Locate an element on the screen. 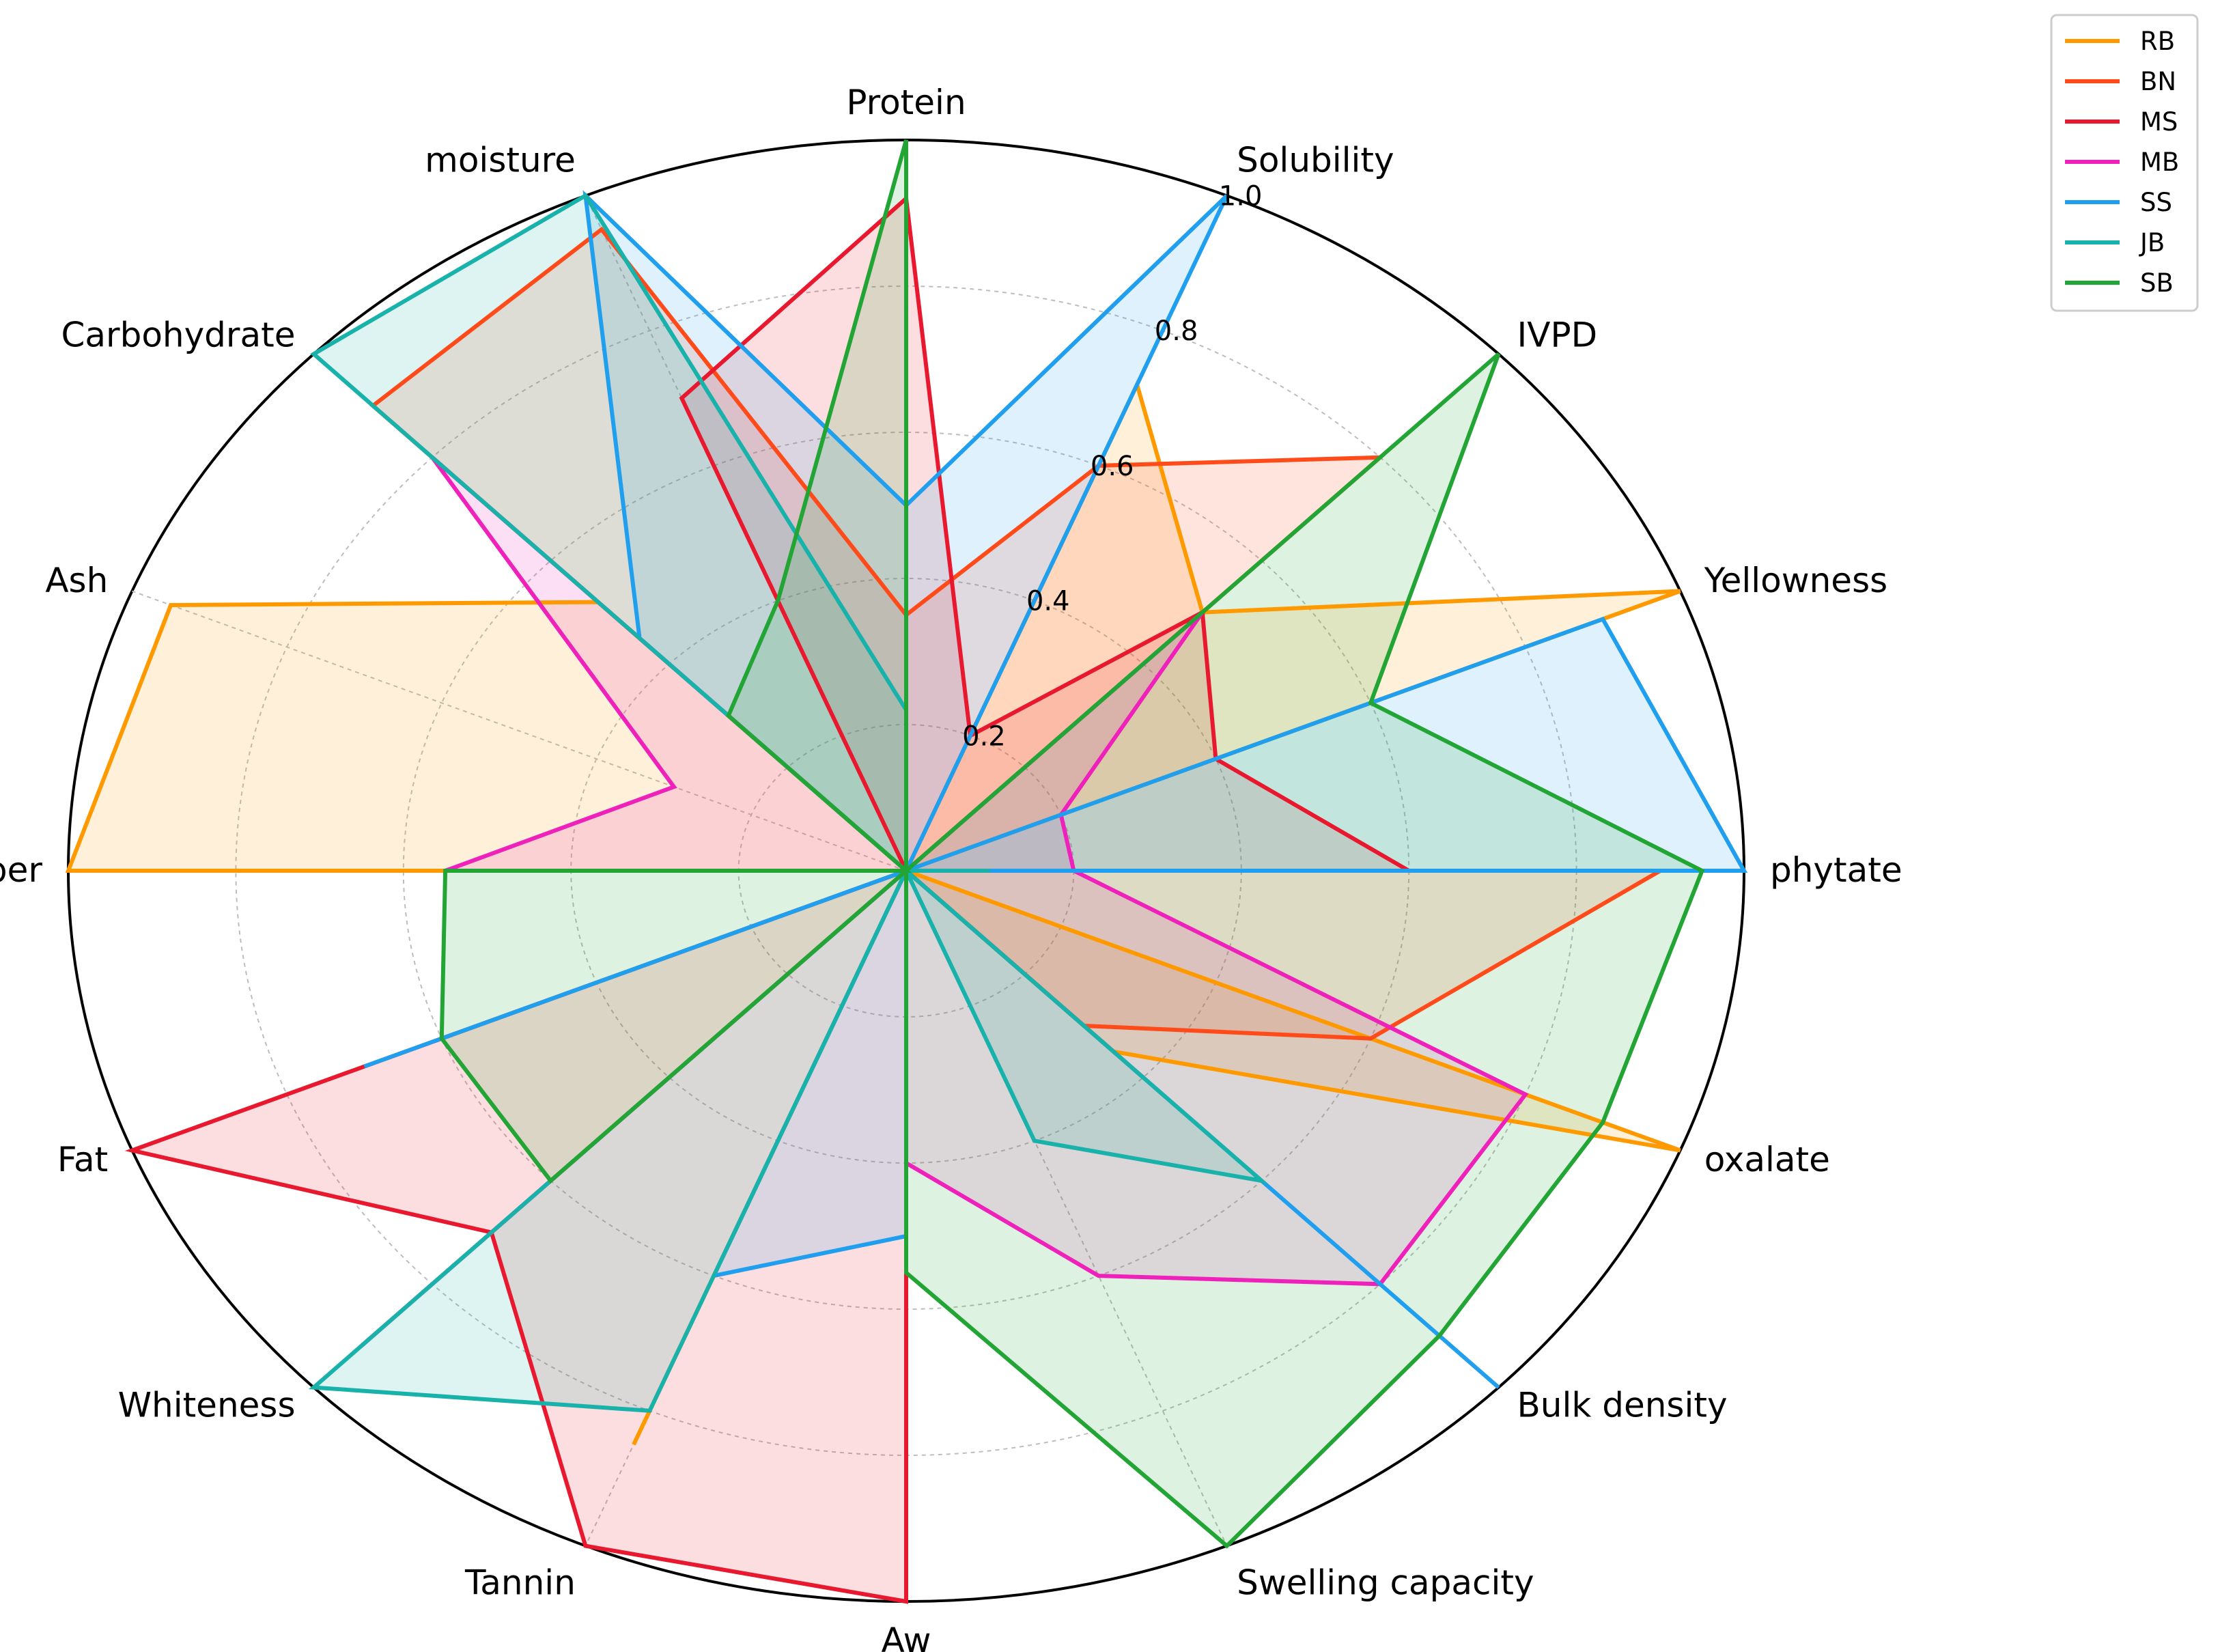 The height and width of the screenshot is (1652, 2220). legend-label-mb: MB is located at coordinates (2159, 162).